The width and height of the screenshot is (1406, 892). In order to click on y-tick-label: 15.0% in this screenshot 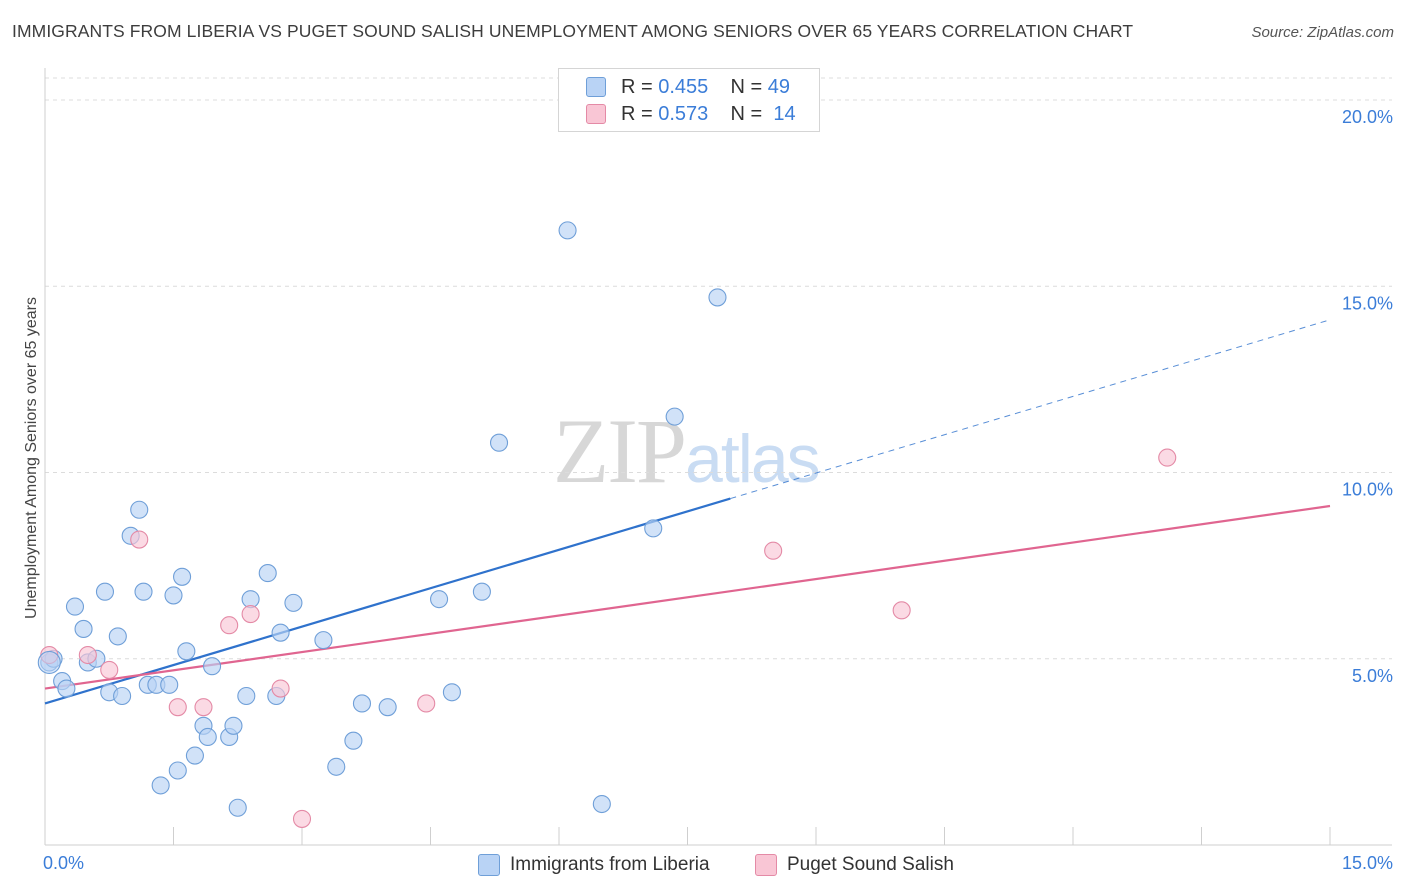, I will do `click(1367, 303)`.